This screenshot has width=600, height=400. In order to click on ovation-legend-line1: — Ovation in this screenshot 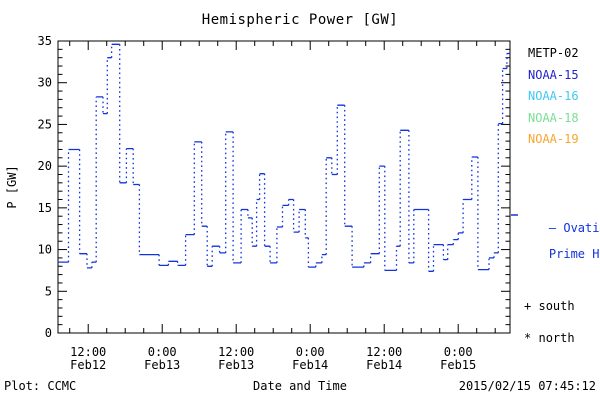, I will do `click(574, 228)`.